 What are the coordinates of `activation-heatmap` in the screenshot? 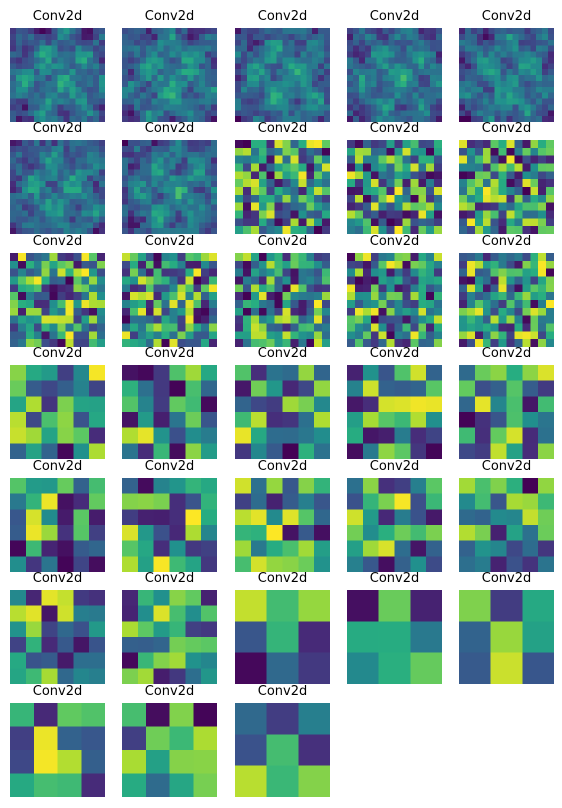 It's located at (394, 637).